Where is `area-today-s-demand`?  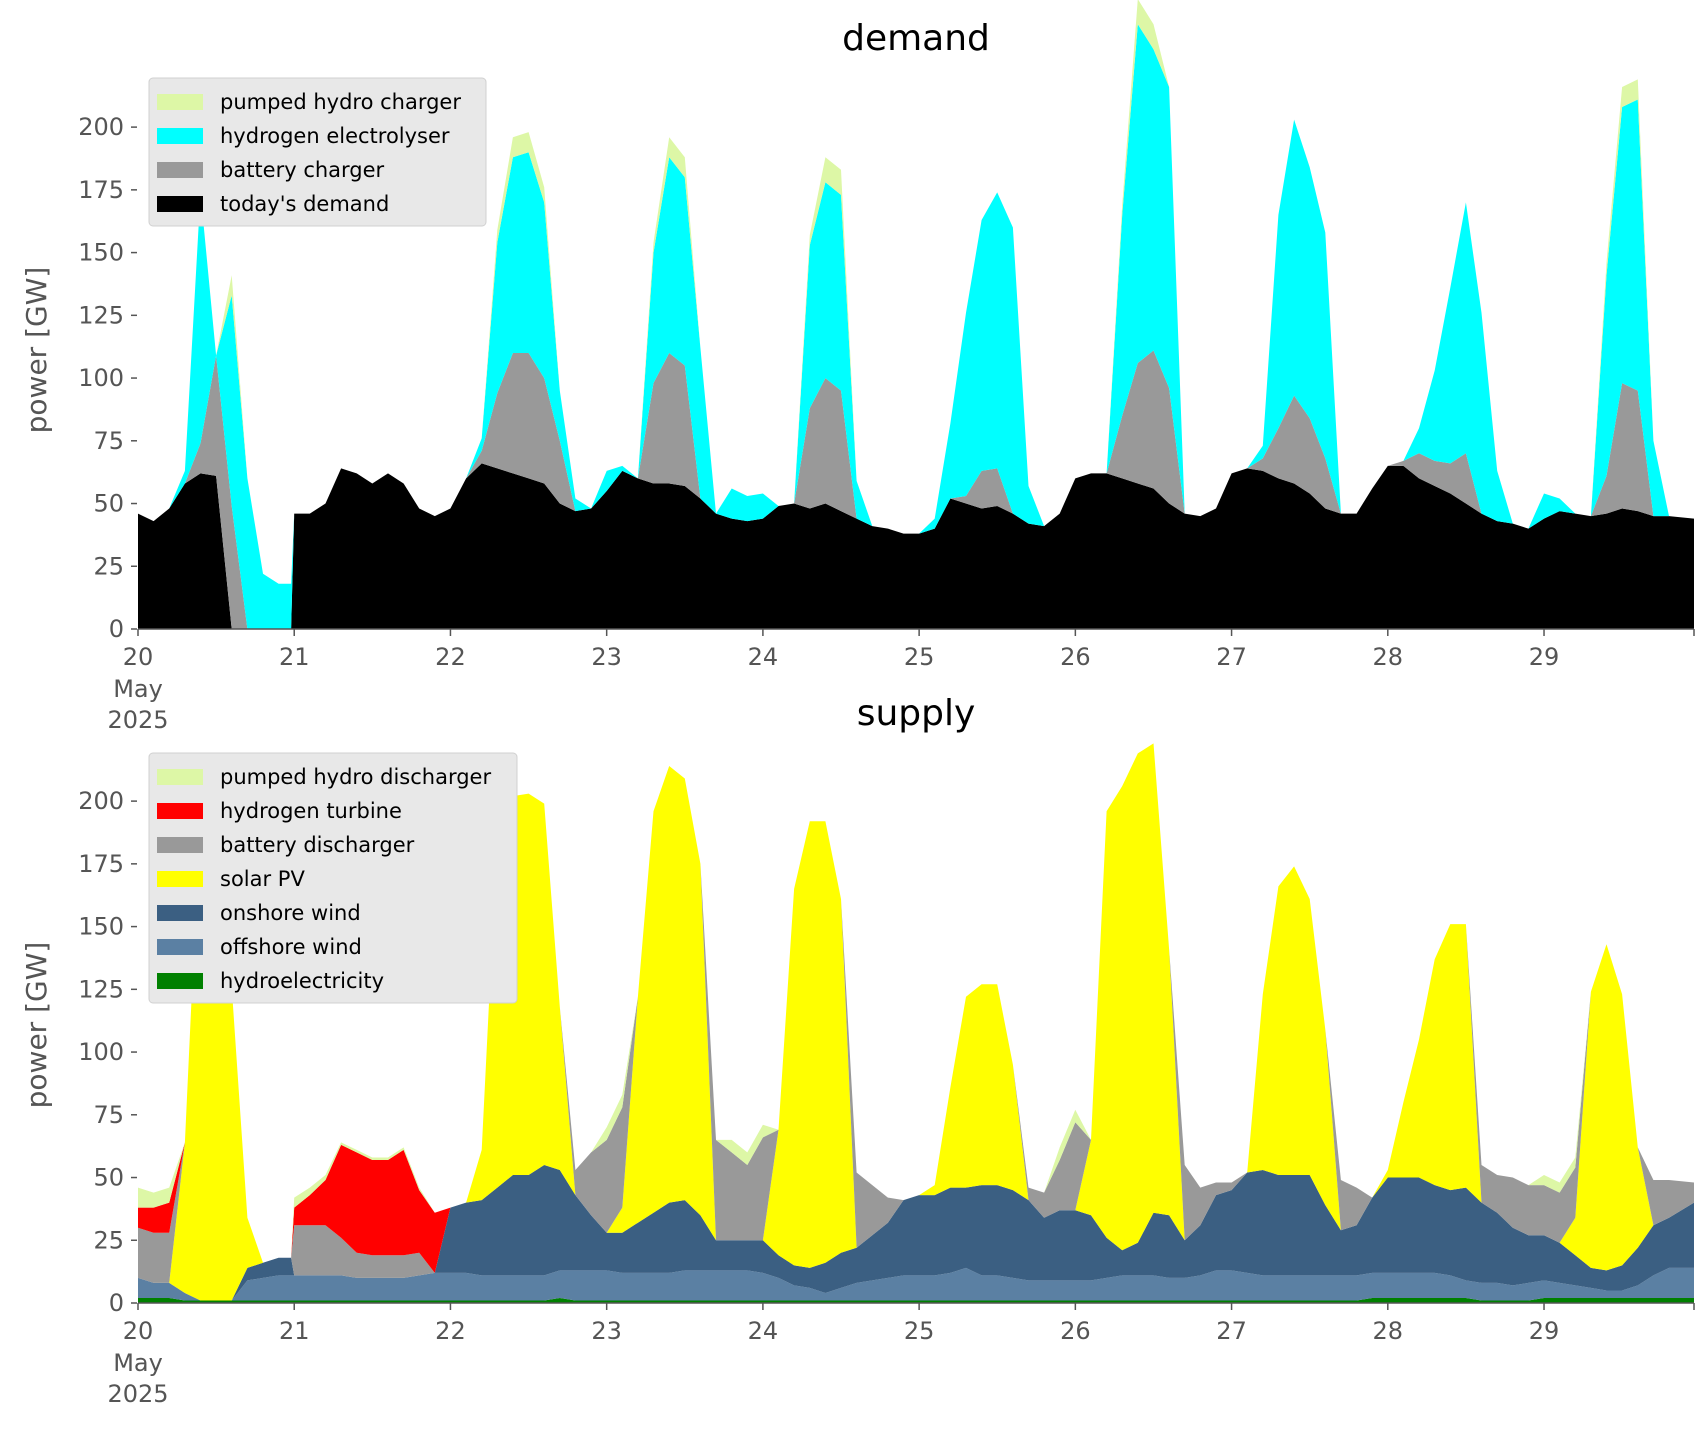
area-today-s-demand is located at coordinates (916, 546).